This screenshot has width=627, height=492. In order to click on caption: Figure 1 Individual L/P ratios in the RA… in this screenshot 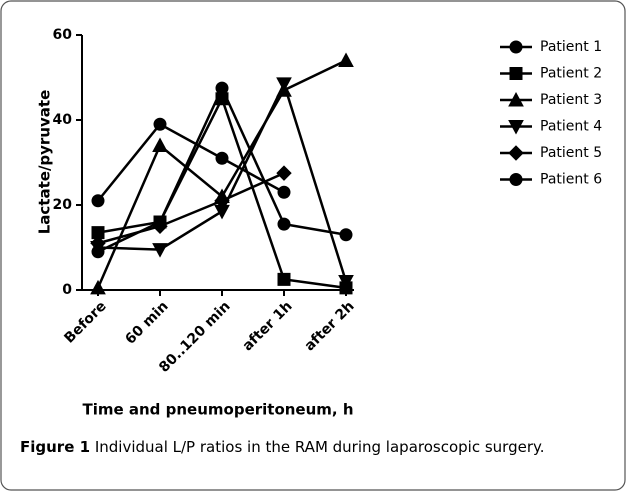, I will do `click(314, 447)`.